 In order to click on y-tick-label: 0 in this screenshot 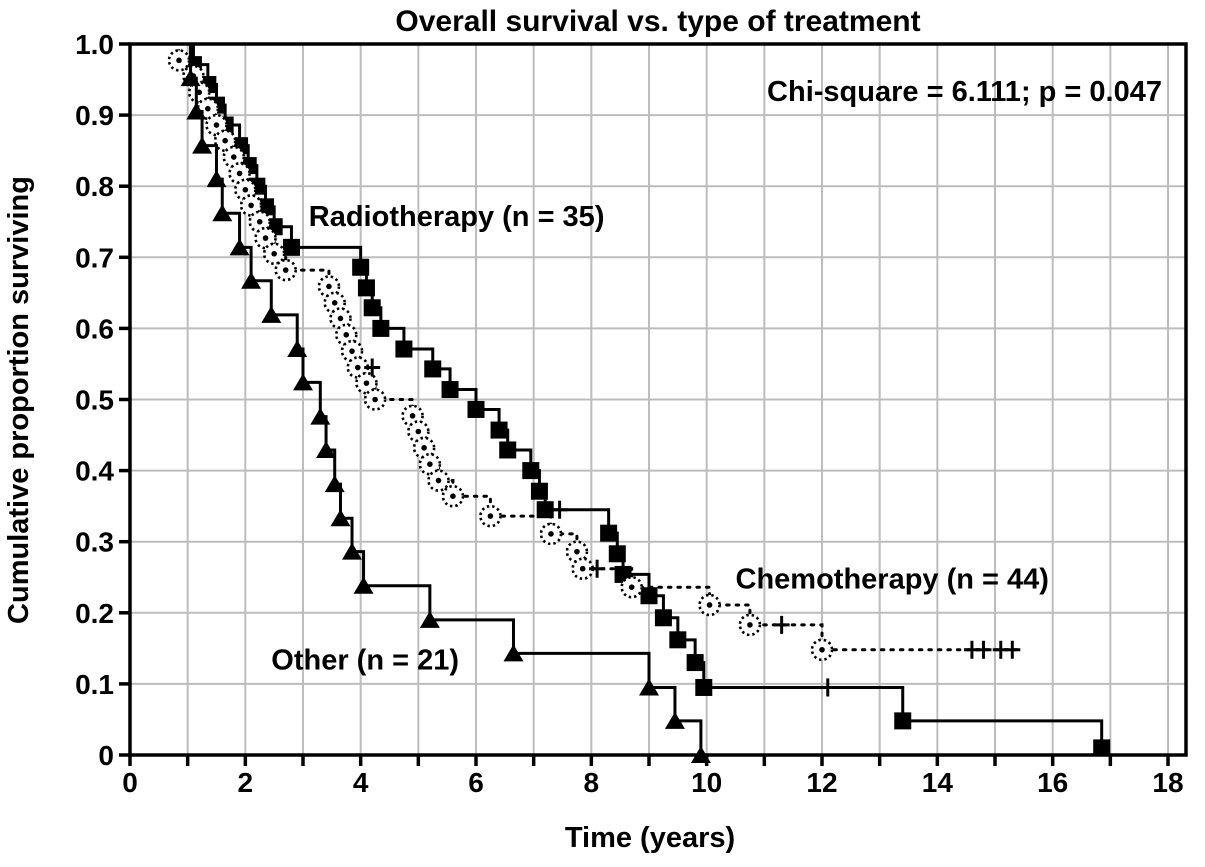, I will do `click(106, 755)`.